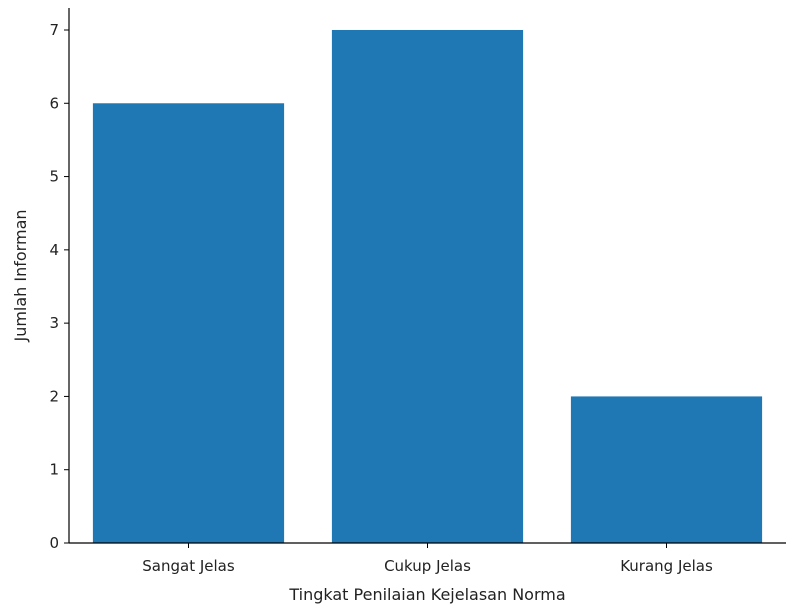  Describe the element at coordinates (426, 594) in the screenshot. I see `x-axis-label: Tingkat Penilaian Kejelasan Norma` at that location.